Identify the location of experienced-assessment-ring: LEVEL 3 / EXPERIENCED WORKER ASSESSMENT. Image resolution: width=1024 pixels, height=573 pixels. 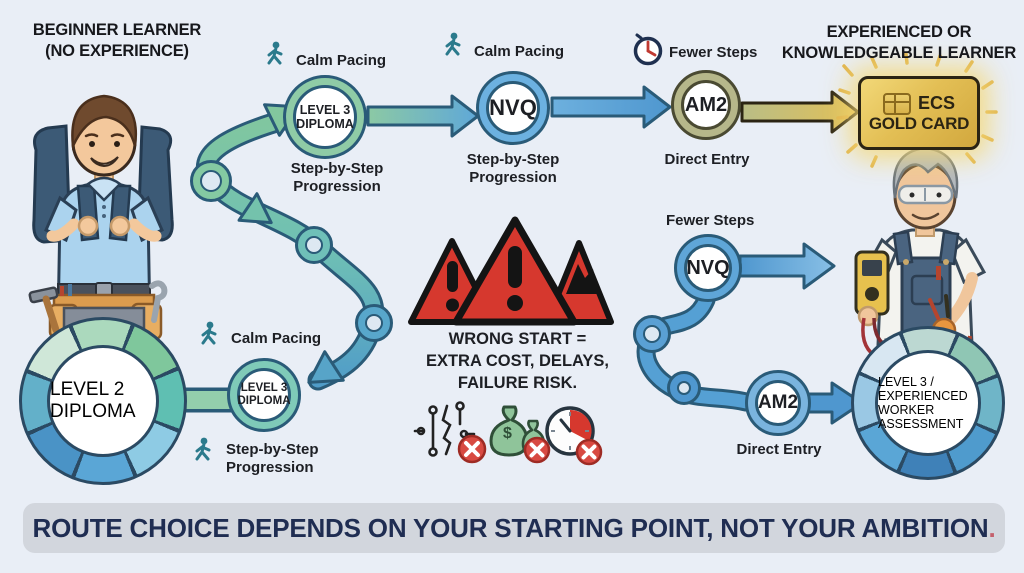
(928, 403).